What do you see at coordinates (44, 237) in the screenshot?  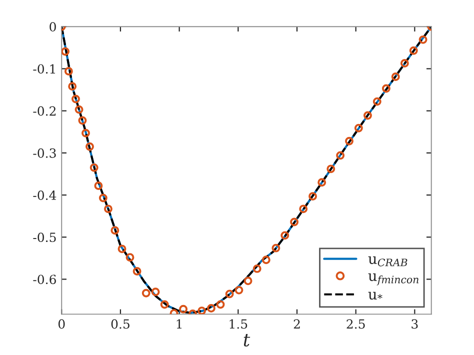 I see `y-tick-label: -0.5` at bounding box center [44, 237].